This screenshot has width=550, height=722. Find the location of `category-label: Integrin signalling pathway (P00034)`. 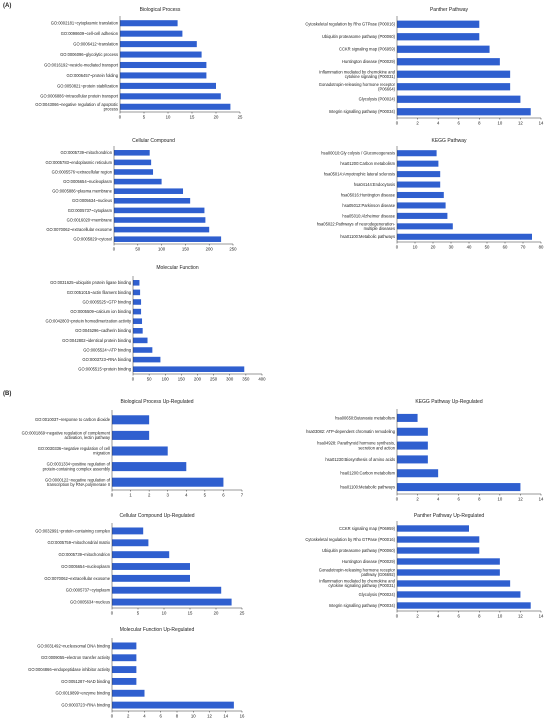

category-label: Integrin signalling pathway (P00034) is located at coordinates (362, 111).